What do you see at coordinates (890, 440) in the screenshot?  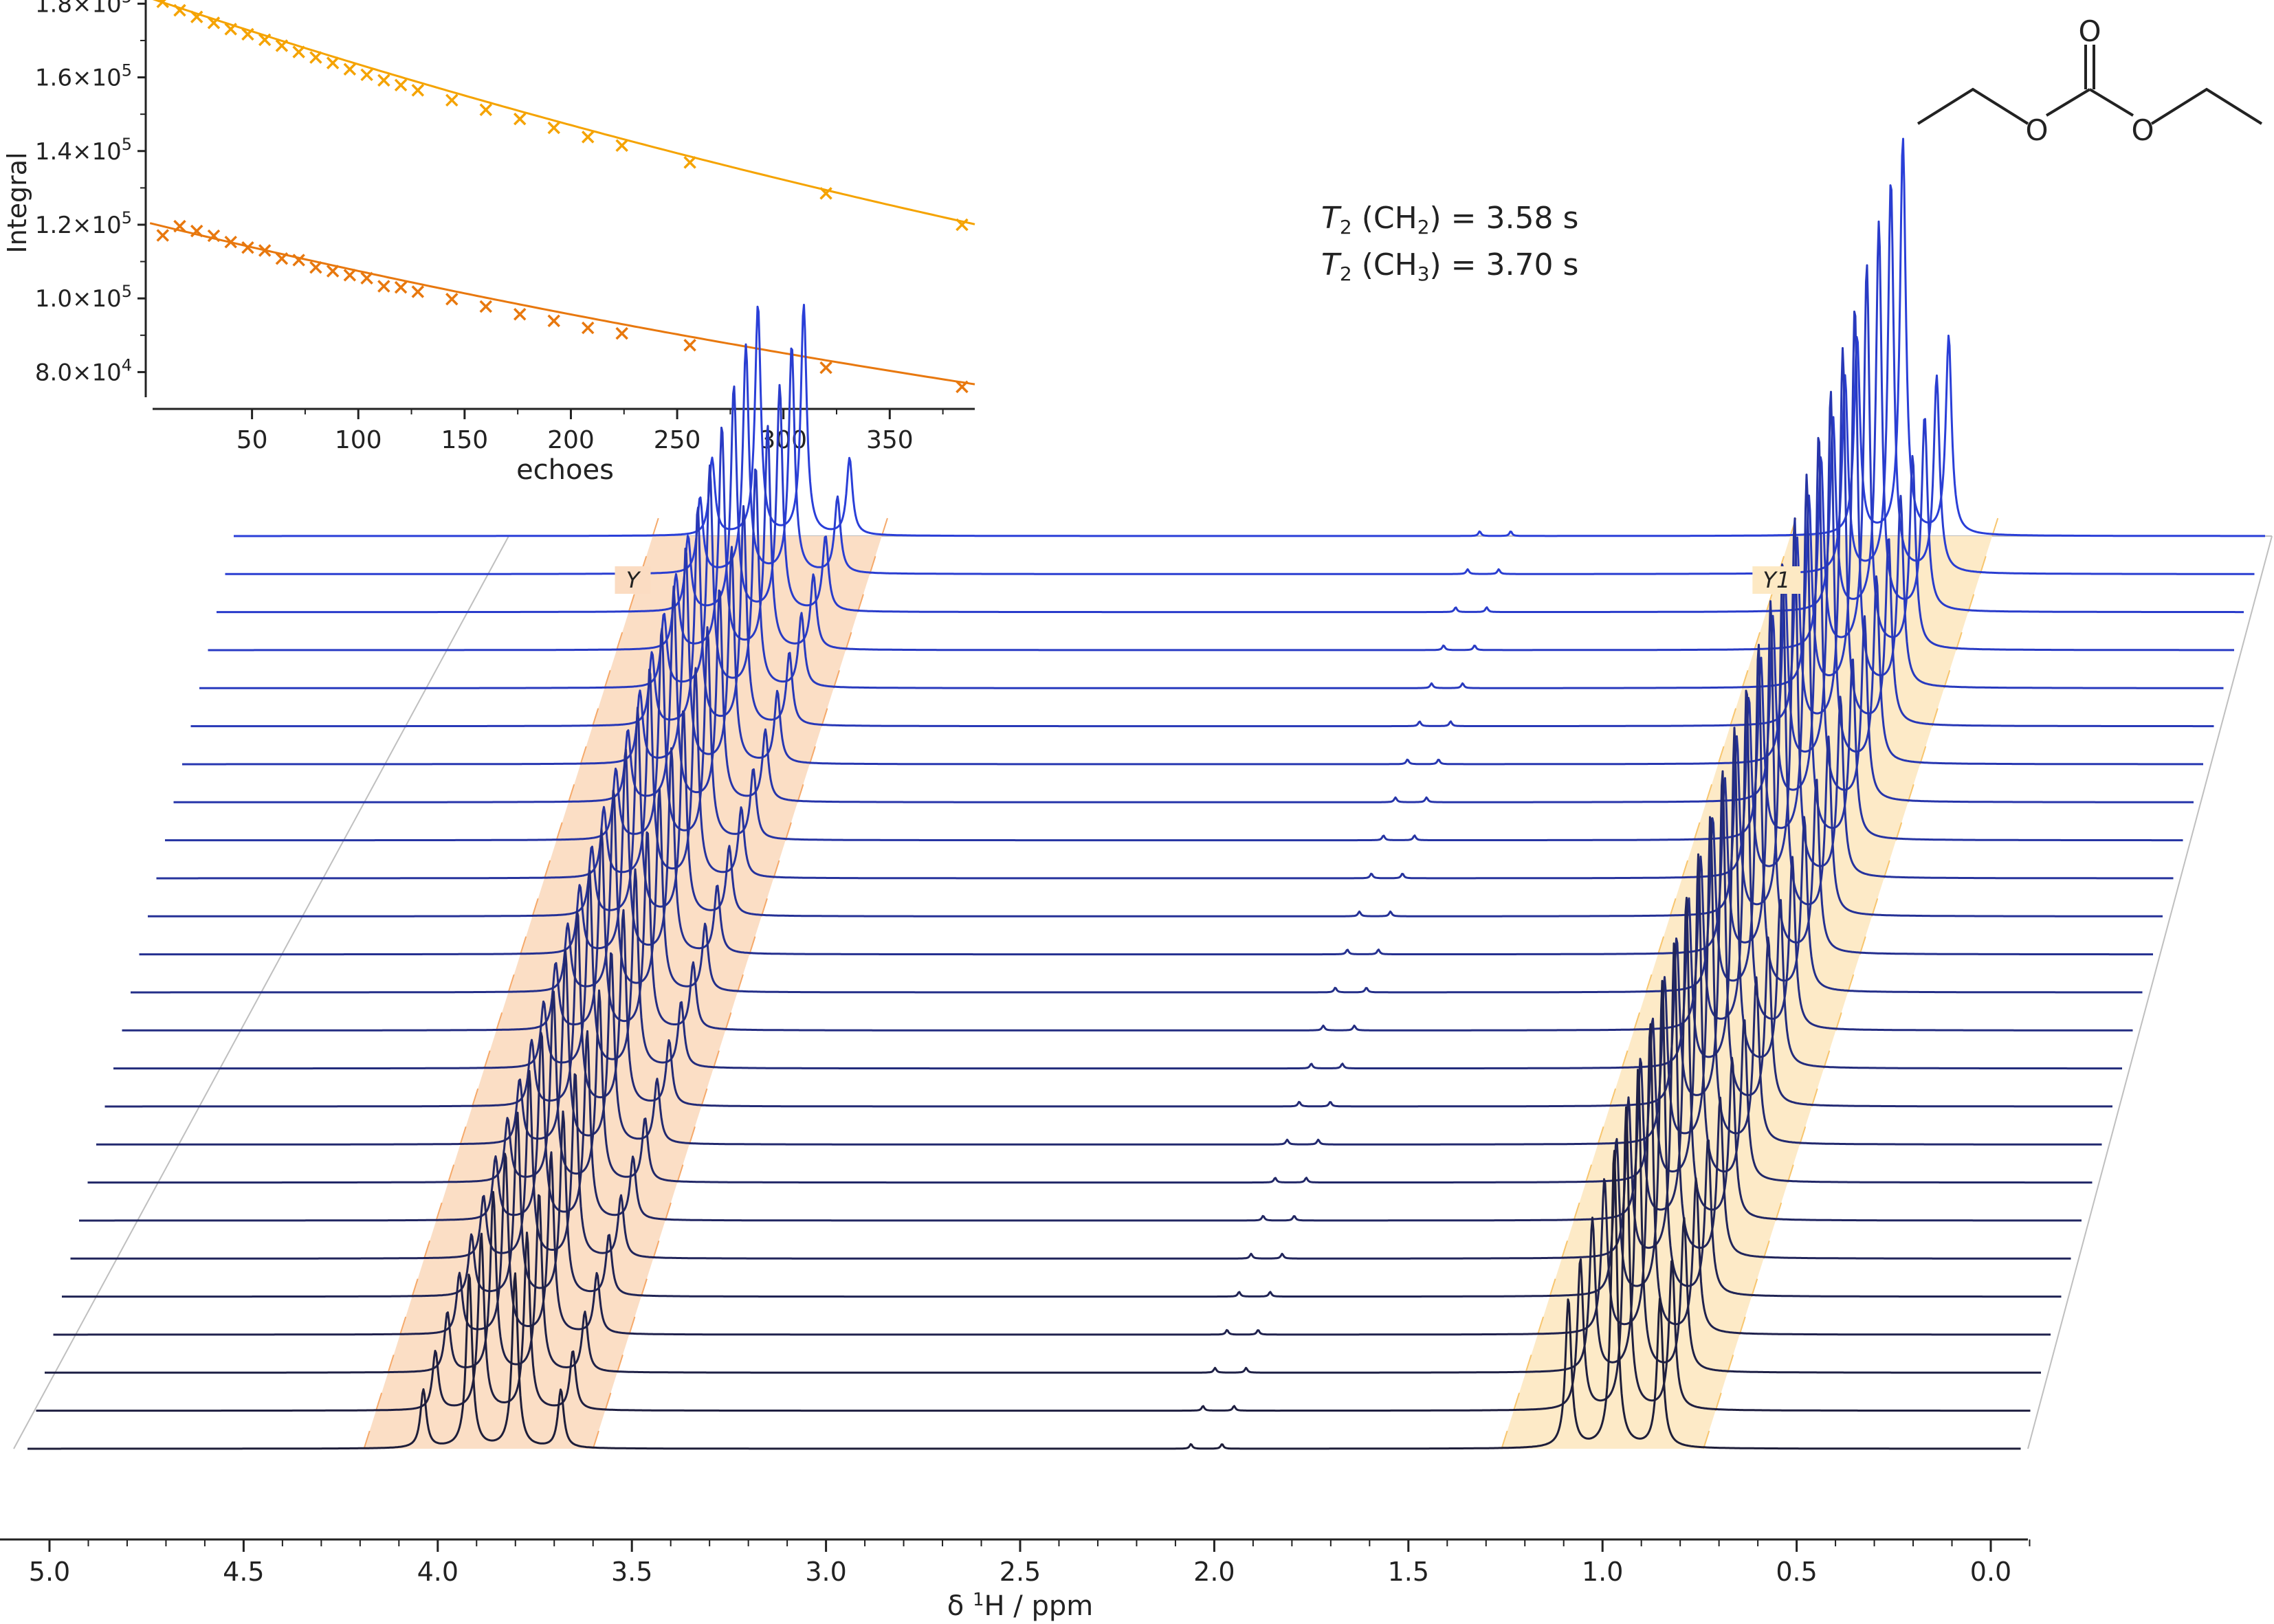 I see `inset-x-tick-label: 350` at bounding box center [890, 440].